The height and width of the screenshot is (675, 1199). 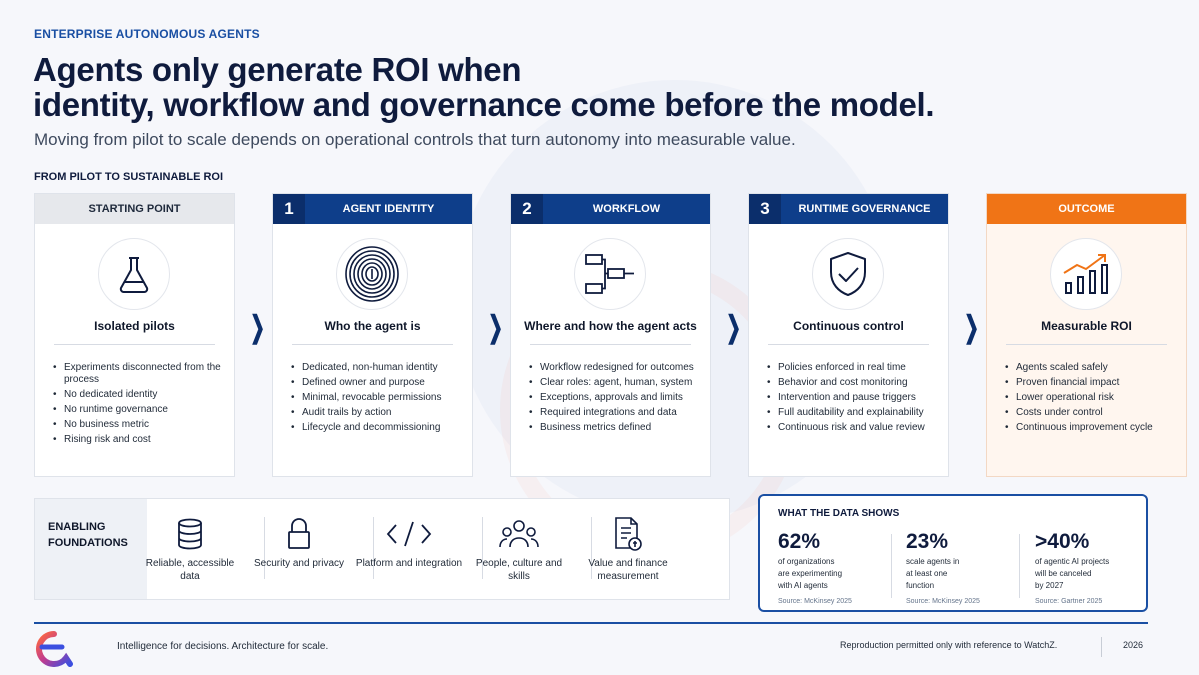 What do you see at coordinates (1069, 601) in the screenshot?
I see `stat-source: Source: Gartner 2025` at bounding box center [1069, 601].